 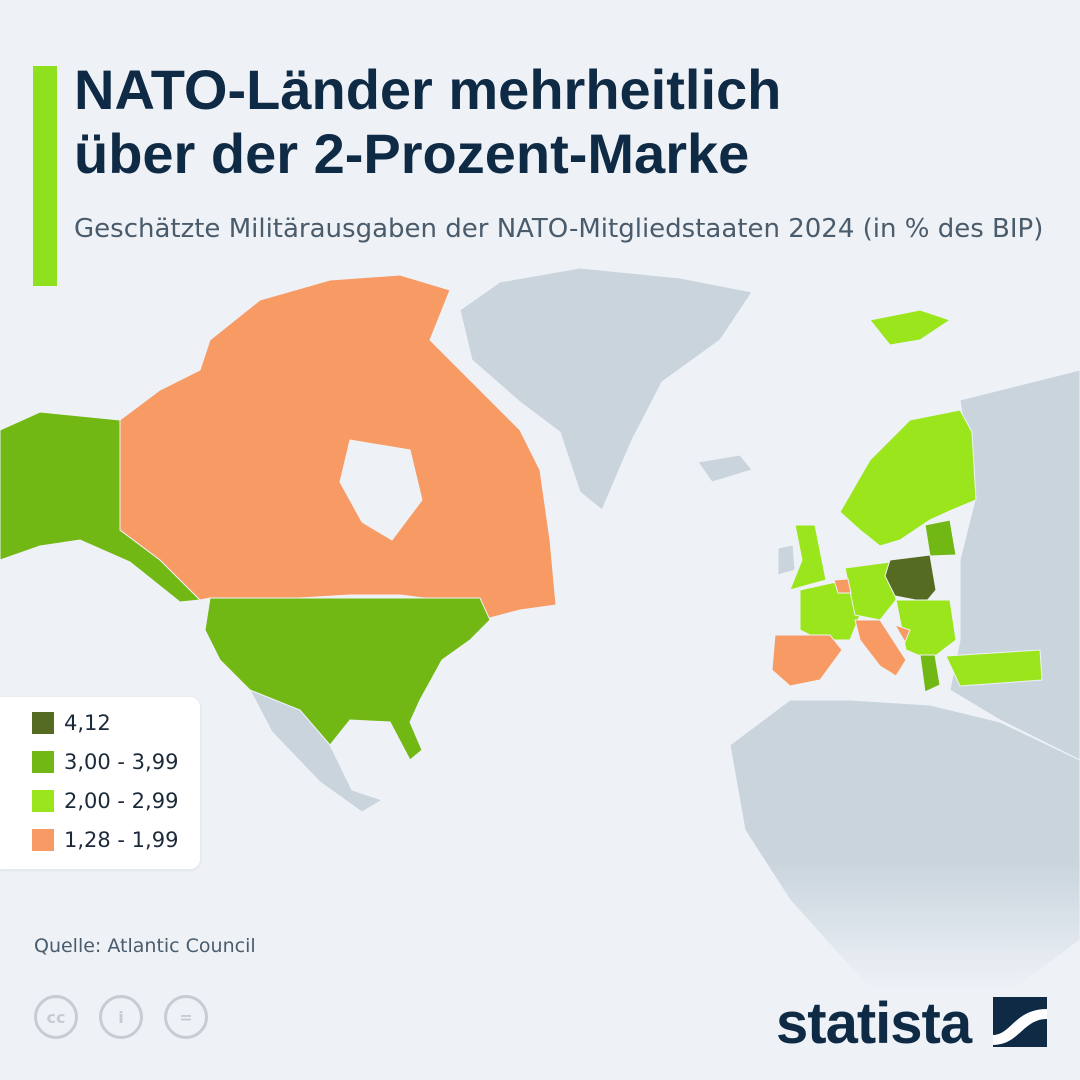 I want to click on legend-label: 4,12, so click(x=87, y=723).